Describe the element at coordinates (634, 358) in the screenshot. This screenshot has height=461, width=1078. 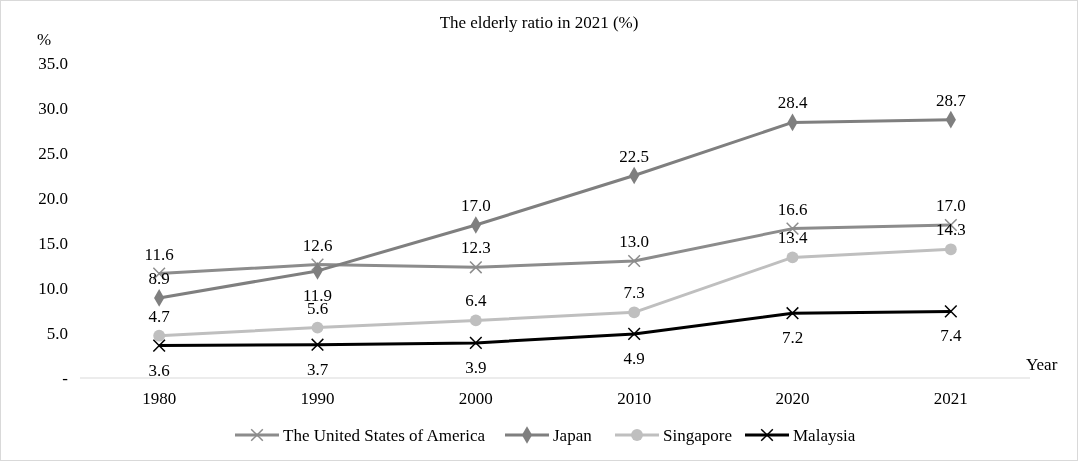
I see `data-label: 4.9` at that location.